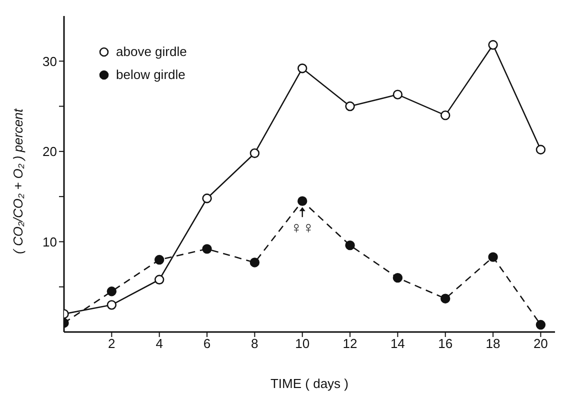  Describe the element at coordinates (302, 229) in the screenshot. I see `annotation: ♀♀` at that location.